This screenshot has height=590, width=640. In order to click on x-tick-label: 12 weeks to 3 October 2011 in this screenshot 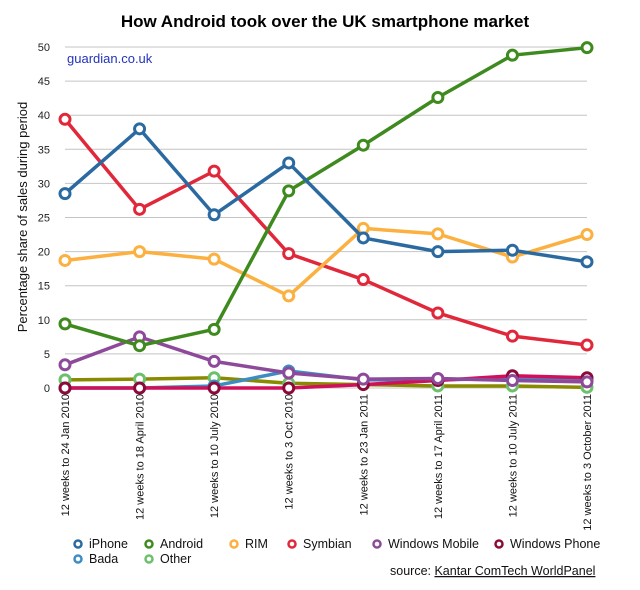, I will do `click(588, 462)`.